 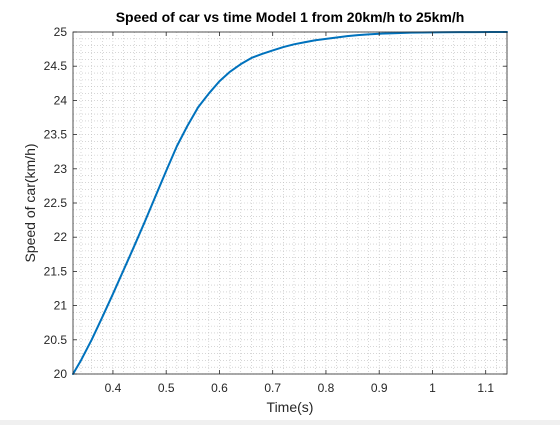 I want to click on x-tick-label: 0.7, so click(x=272, y=388).